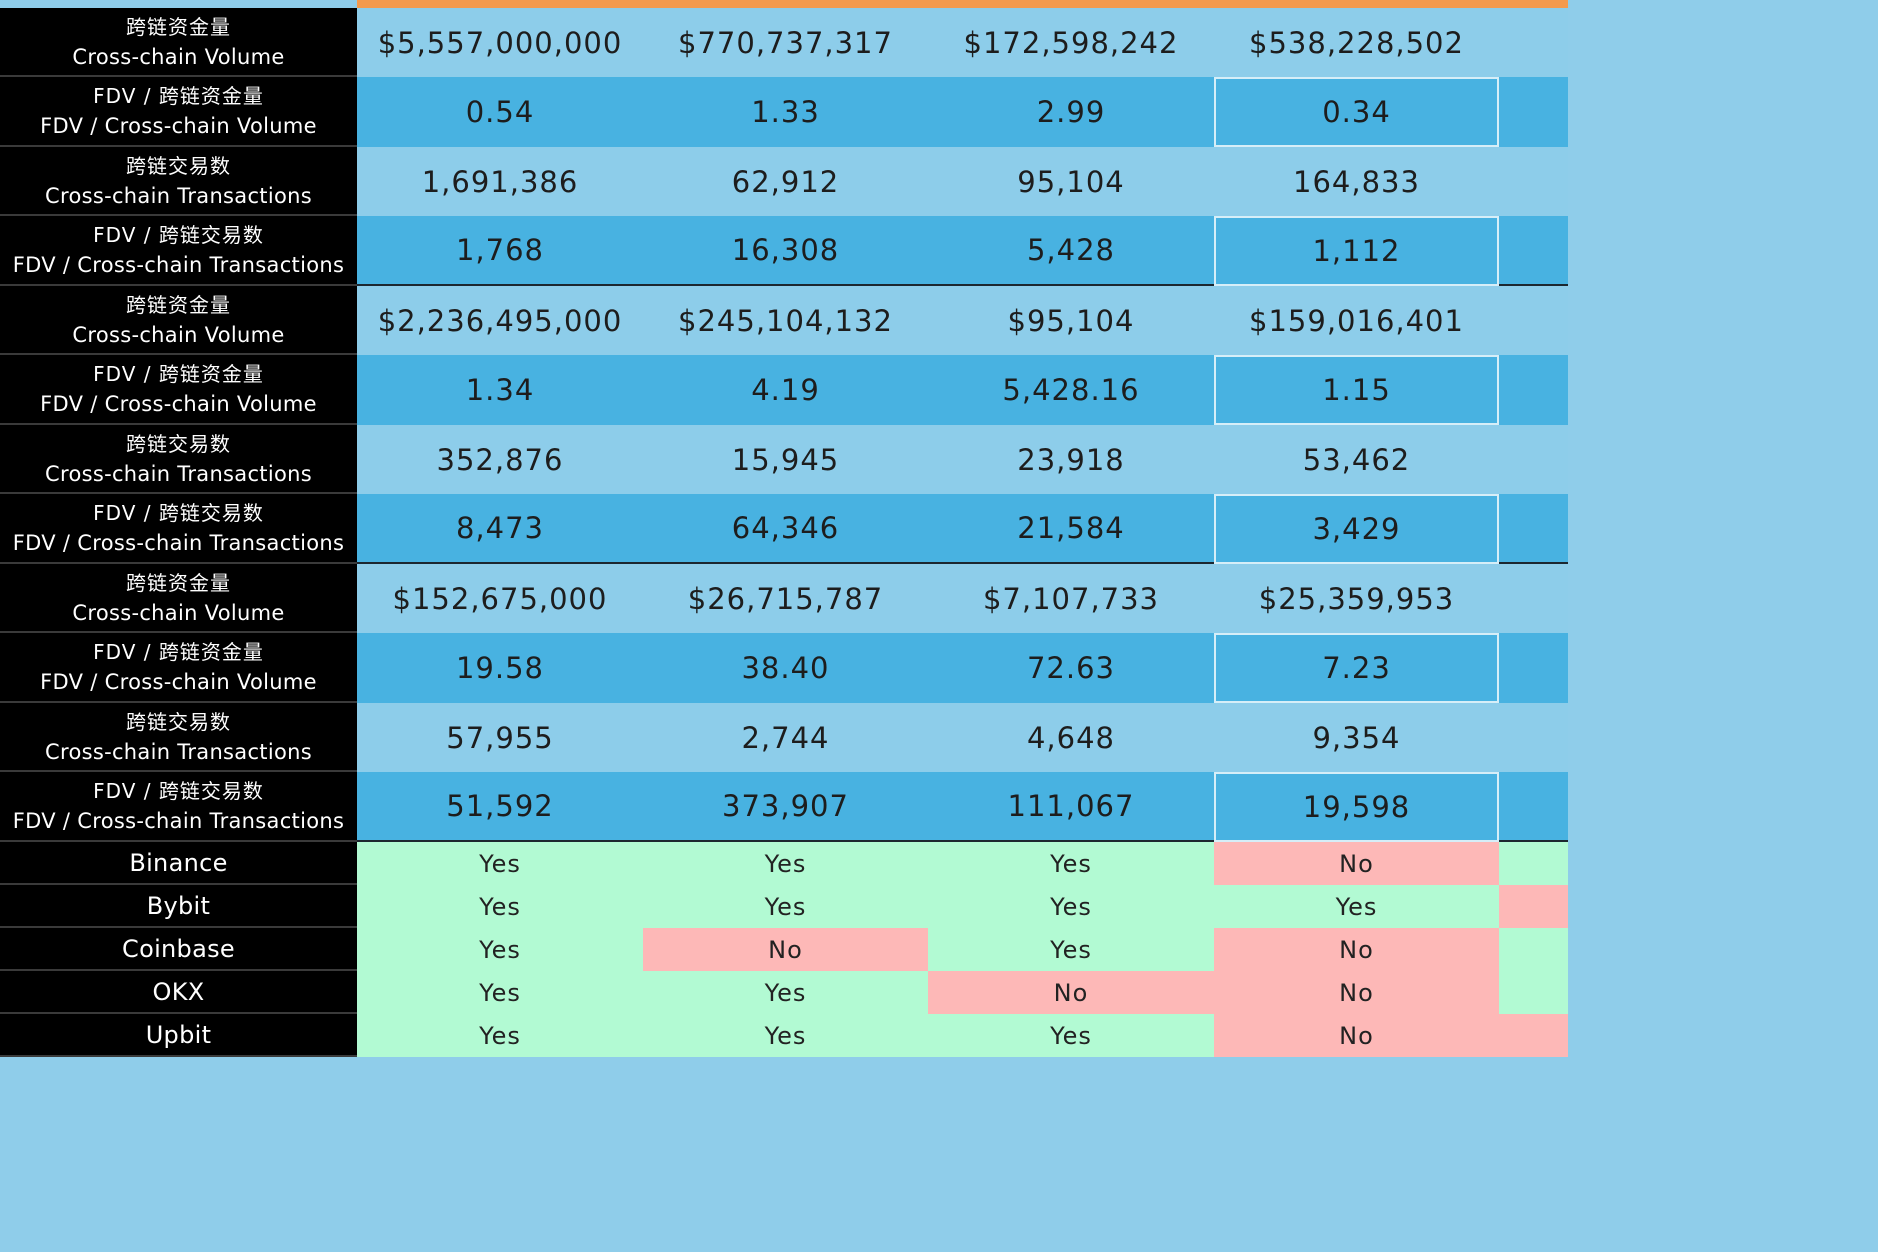  What do you see at coordinates (1071, 390) in the screenshot?
I see `table-cell: 5,428.16` at bounding box center [1071, 390].